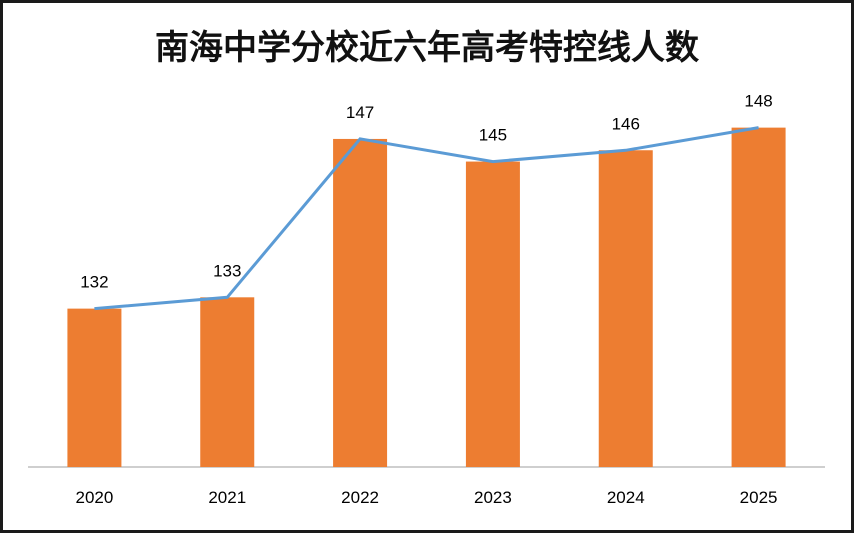 This screenshot has height=533, width=854. I want to click on category-labels-group: 2020 2021 2022 2023 2024 2025, so click(427, 497).